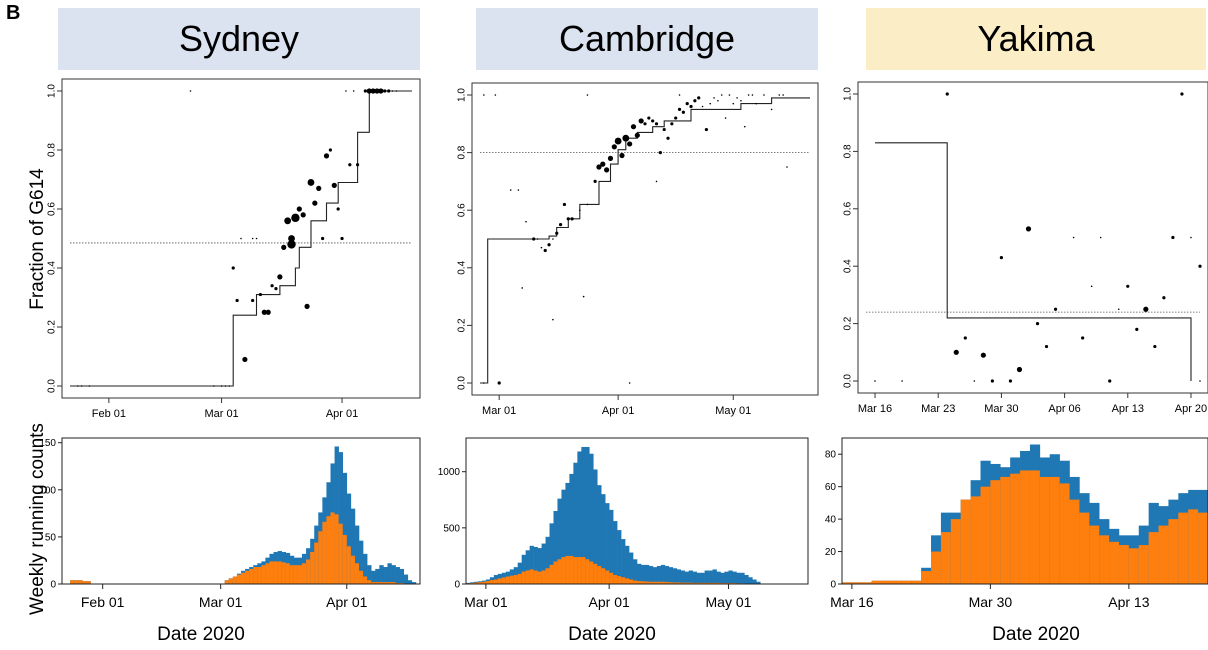 The image size is (1208, 650). Describe the element at coordinates (1036, 634) in the screenshot. I see `x-axis-label-yakima: Date 2020` at that location.